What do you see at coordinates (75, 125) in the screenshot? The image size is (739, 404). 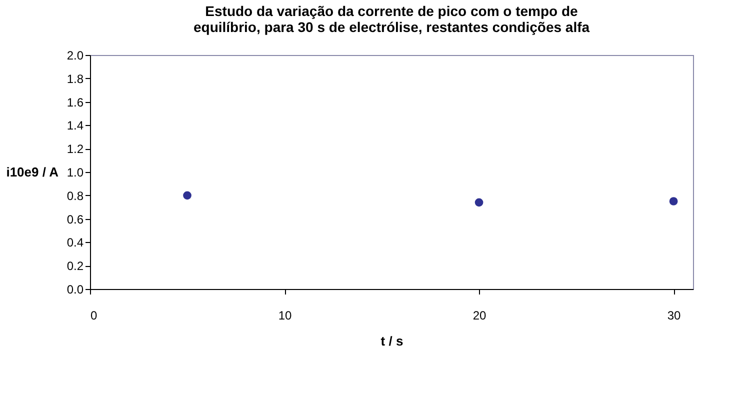 I see `y-tick-label: 1.4` at bounding box center [75, 125].